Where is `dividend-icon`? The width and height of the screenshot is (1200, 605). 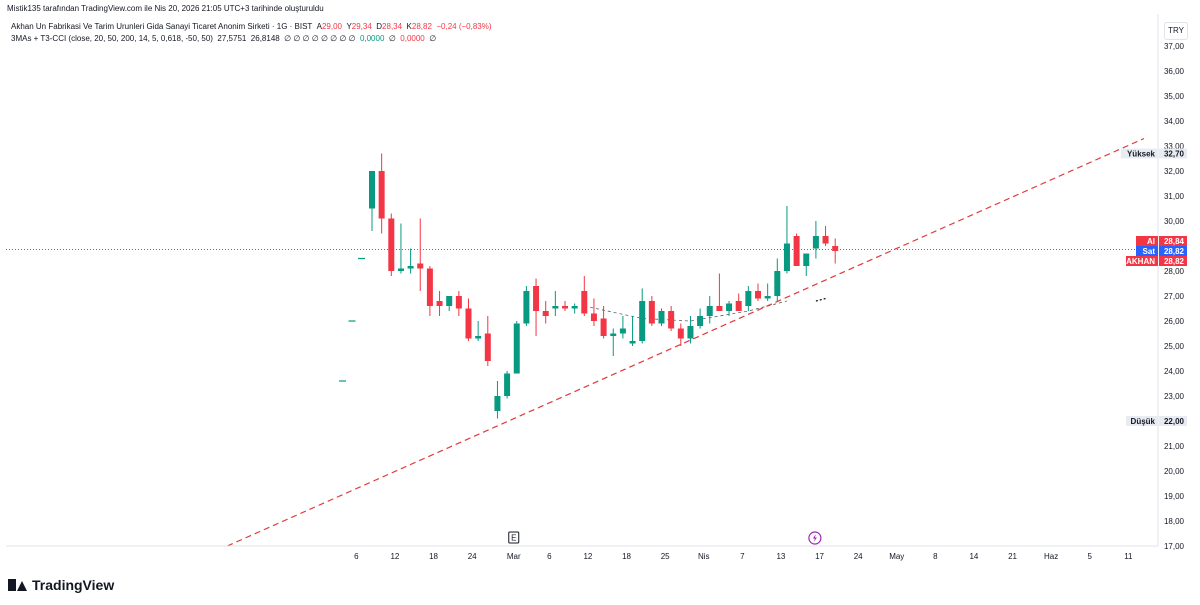 dividend-icon is located at coordinates (815, 538).